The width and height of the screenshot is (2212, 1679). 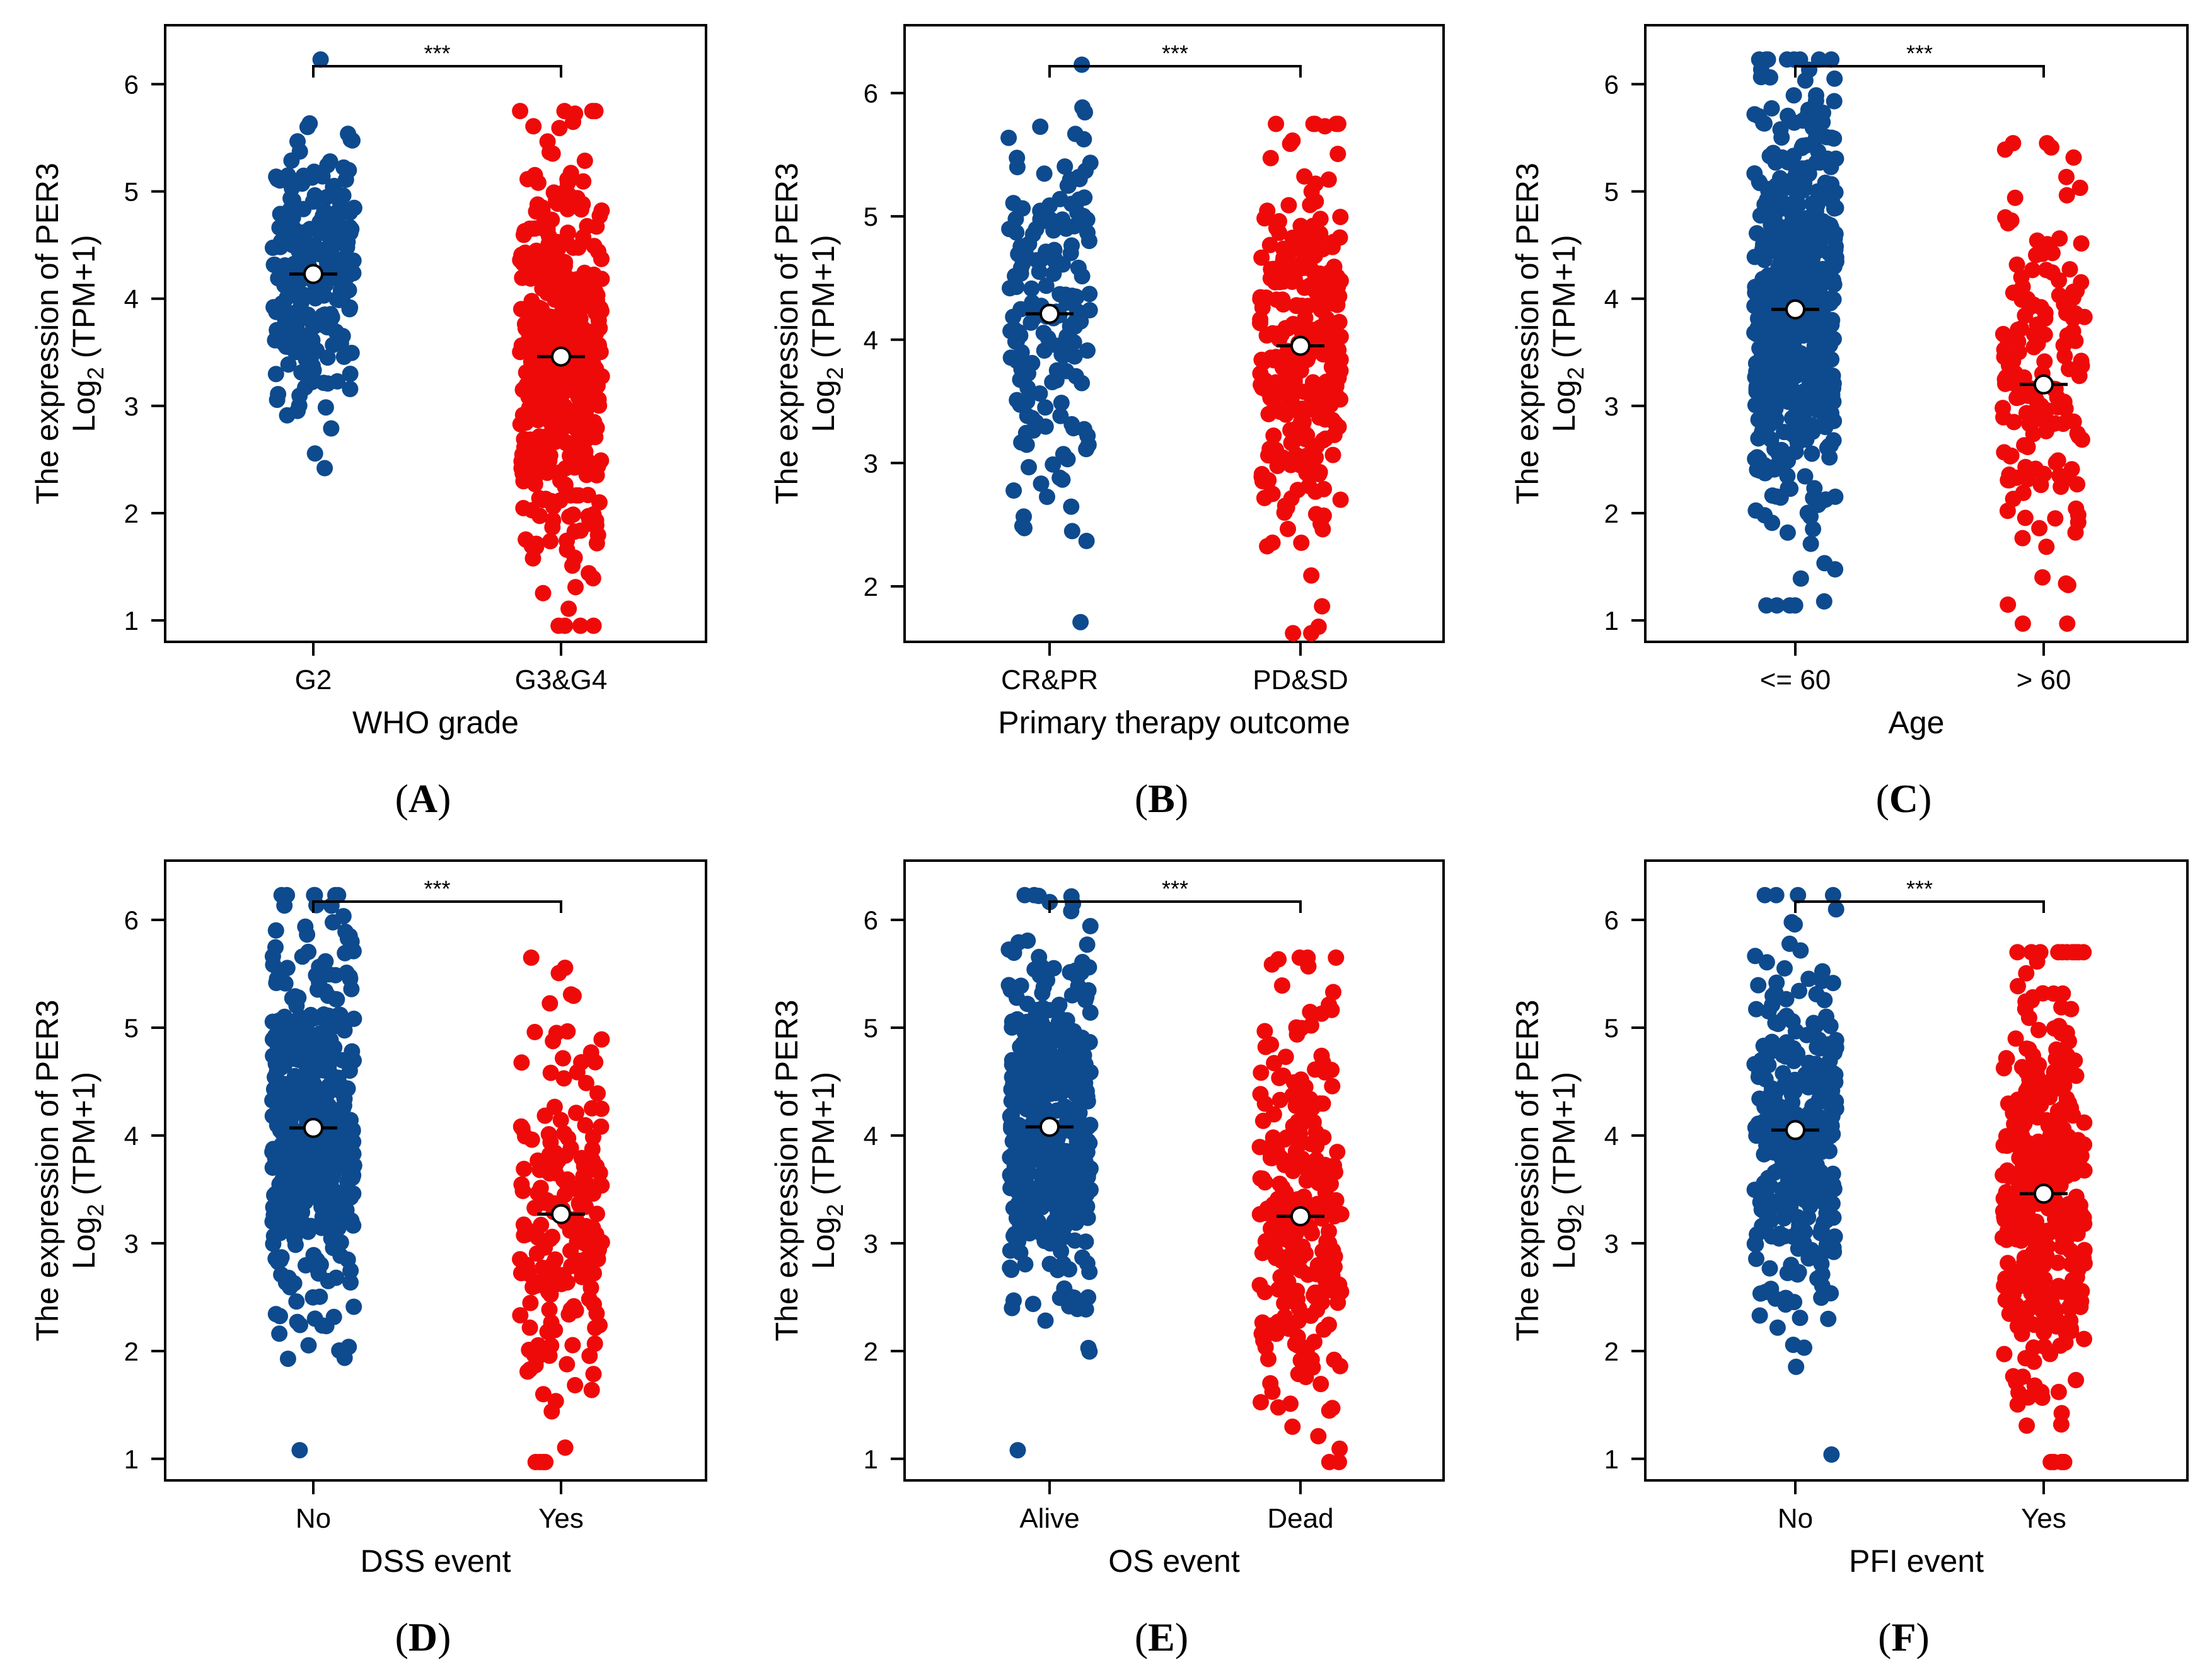 I want to click on panel-label: (E), so click(x=1161, y=1637).